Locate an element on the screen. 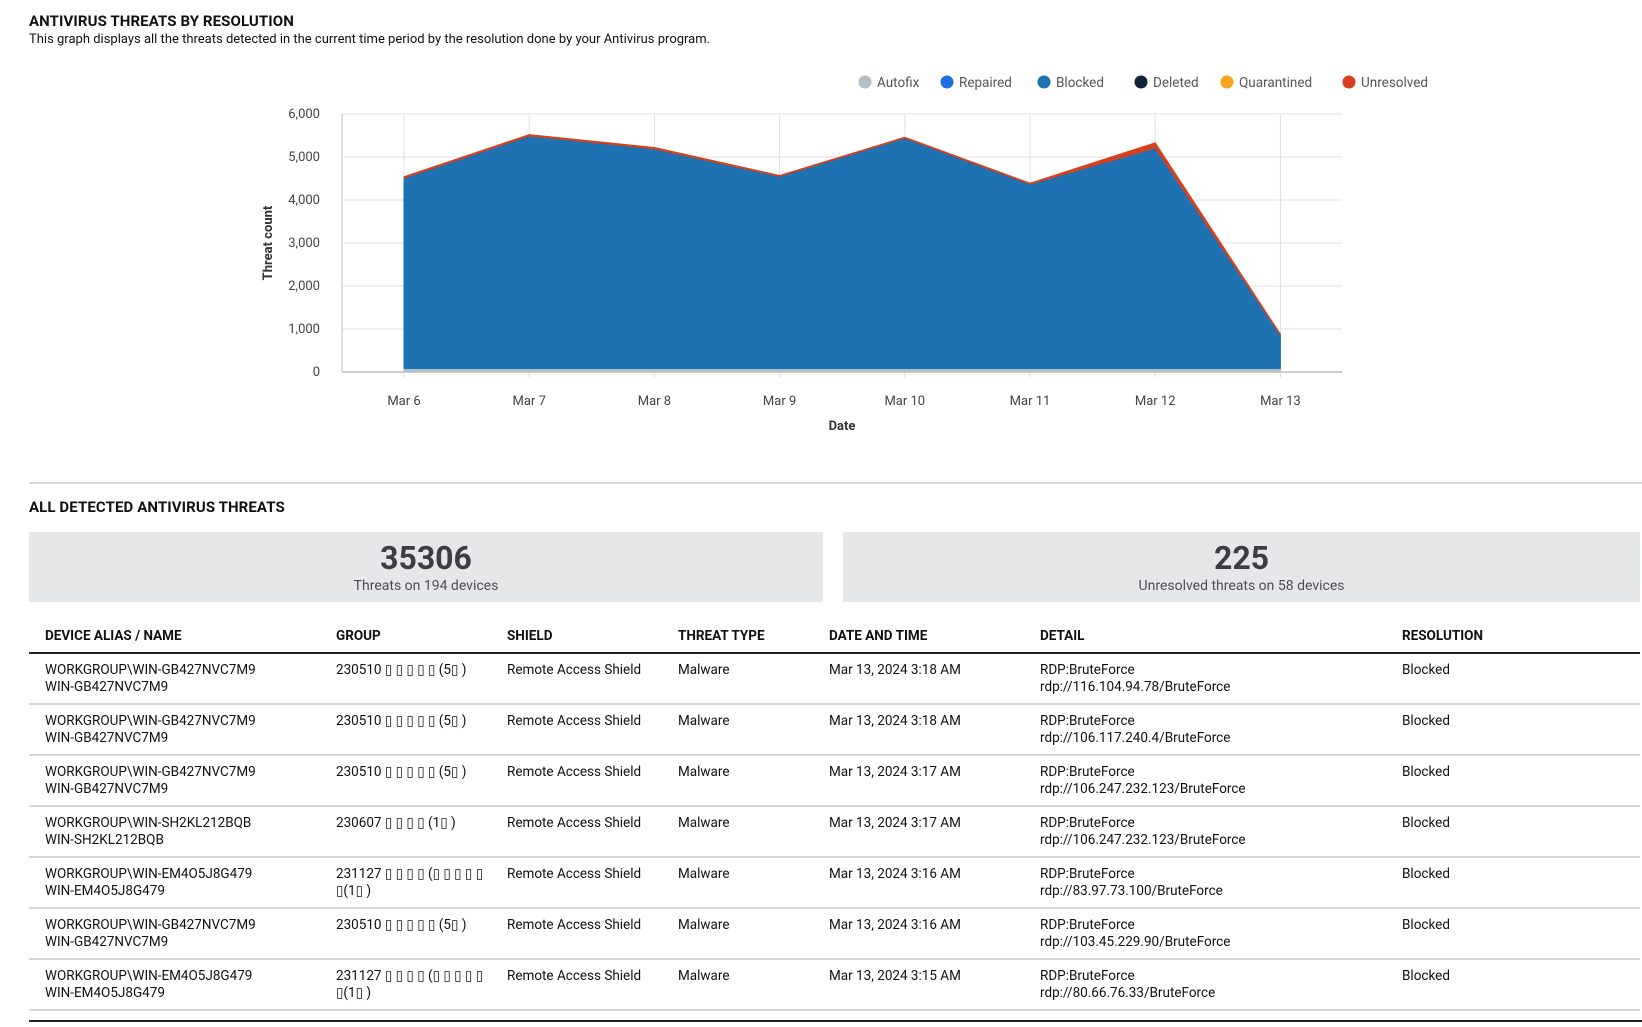 The image size is (1642, 1027). legend-swatch-repaired is located at coordinates (947, 82).